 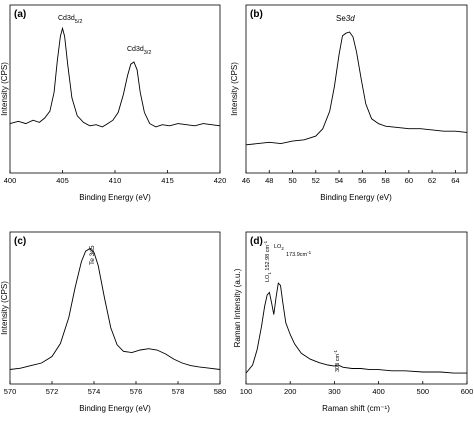 I want to click on x-tick-label: 578, so click(x=178, y=391).